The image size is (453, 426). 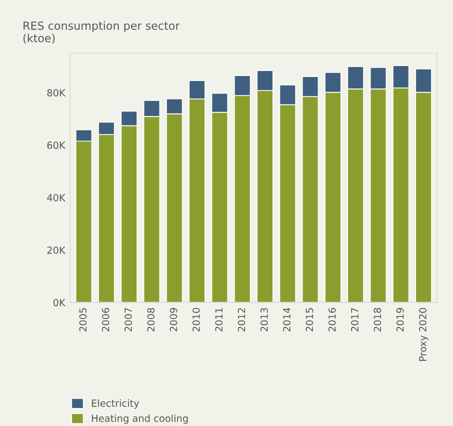 I want to click on x-tick-label: 2016, so click(x=332, y=320).